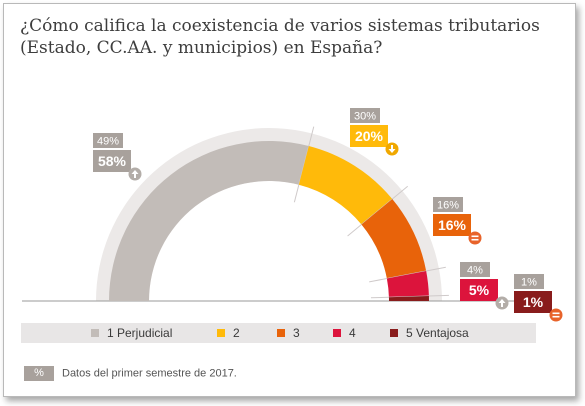  I want to click on current-value: 5%, so click(479, 290).